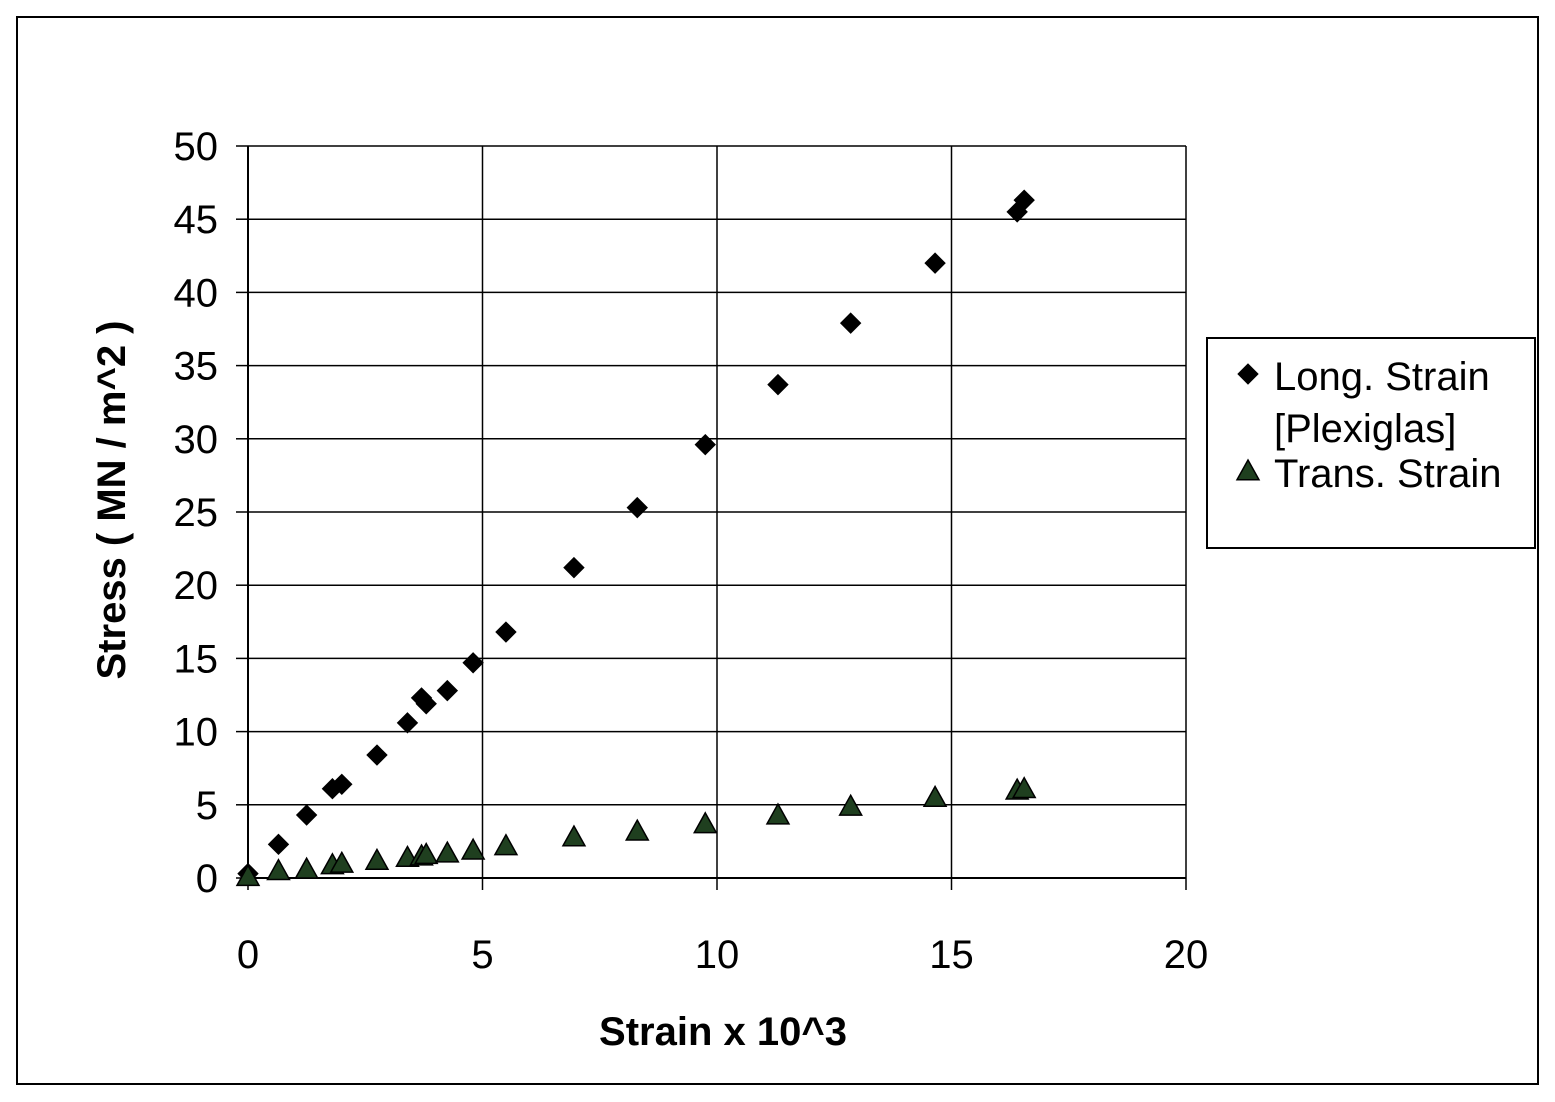 Image resolution: width=1555 pixels, height=1102 pixels. I want to click on y-tick-label: 25, so click(196, 513).